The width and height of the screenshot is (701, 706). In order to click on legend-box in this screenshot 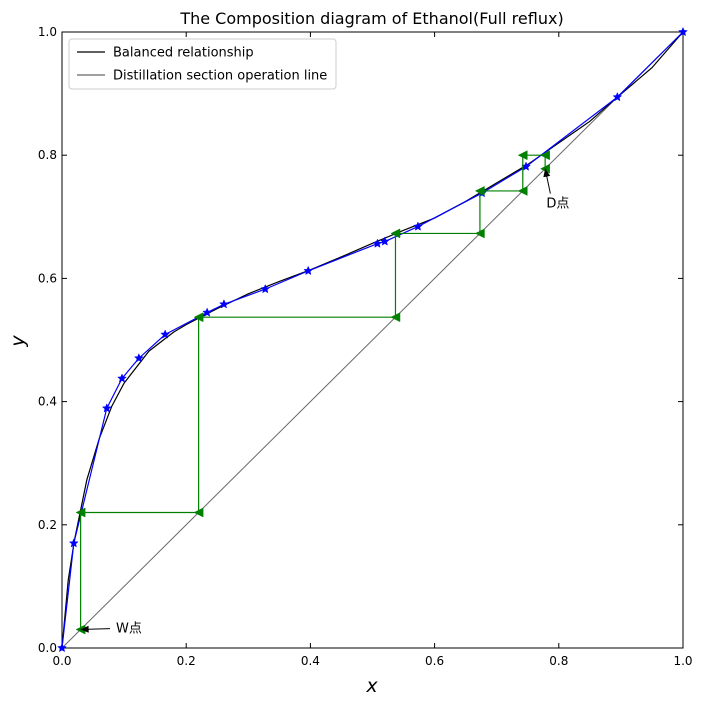, I will do `click(202, 64)`.